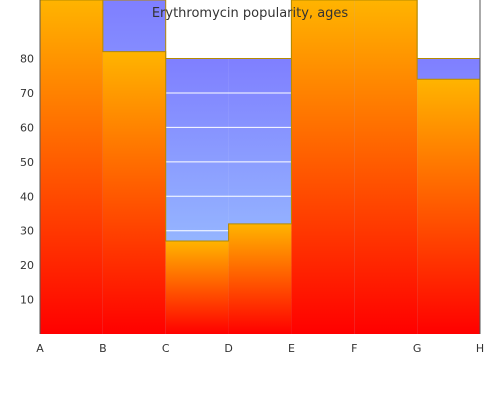 The width and height of the screenshot is (500, 400). Describe the element at coordinates (480, 348) in the screenshot. I see `x-tick-label: H` at that location.